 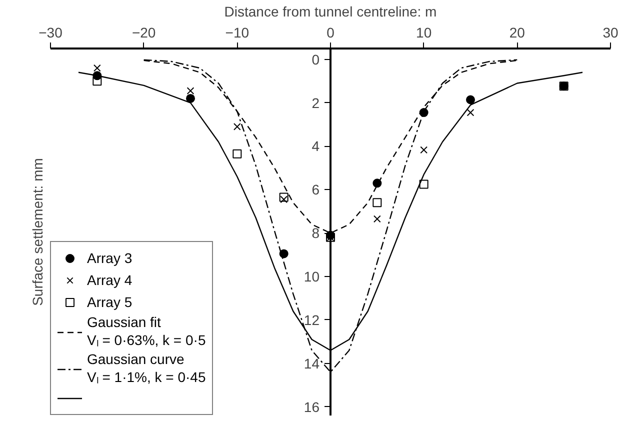 What do you see at coordinates (38, 232) in the screenshot?
I see `y-axis-title: Surface settlement: mm` at bounding box center [38, 232].